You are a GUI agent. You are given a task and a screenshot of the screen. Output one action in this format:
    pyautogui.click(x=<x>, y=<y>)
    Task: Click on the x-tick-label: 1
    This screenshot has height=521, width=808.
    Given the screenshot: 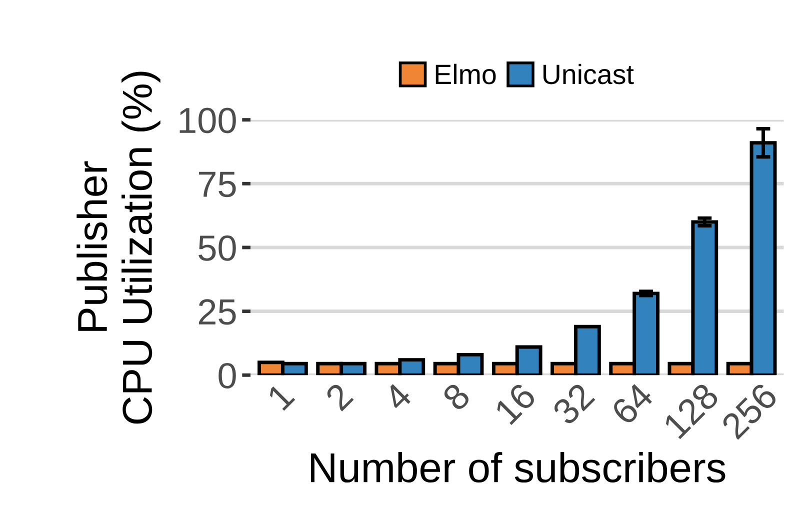 What is the action you would take?
    pyautogui.click(x=281, y=396)
    